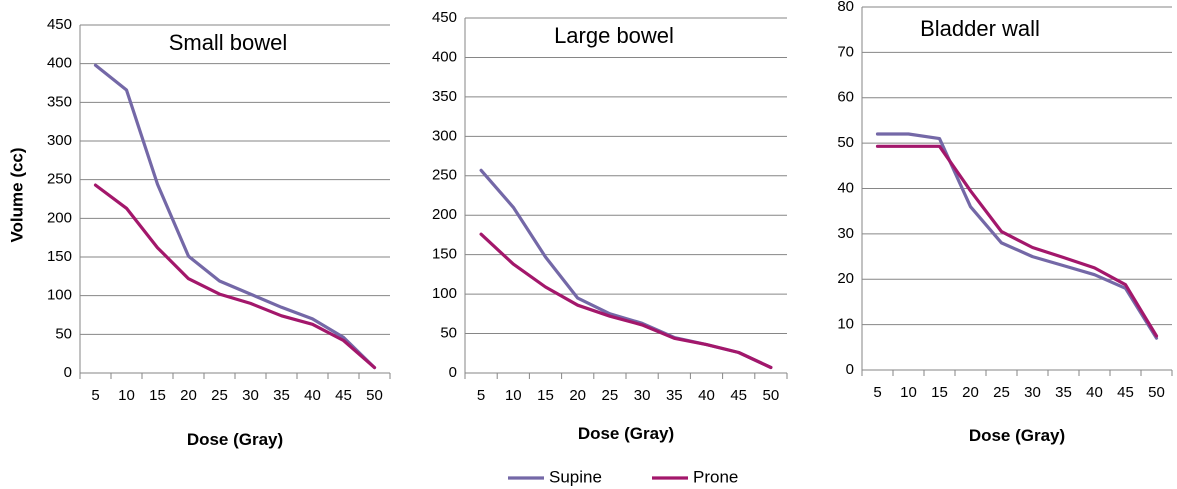  Describe the element at coordinates (16, 194) in the screenshot. I see `y-axis-label: Volume (cc)` at that location.